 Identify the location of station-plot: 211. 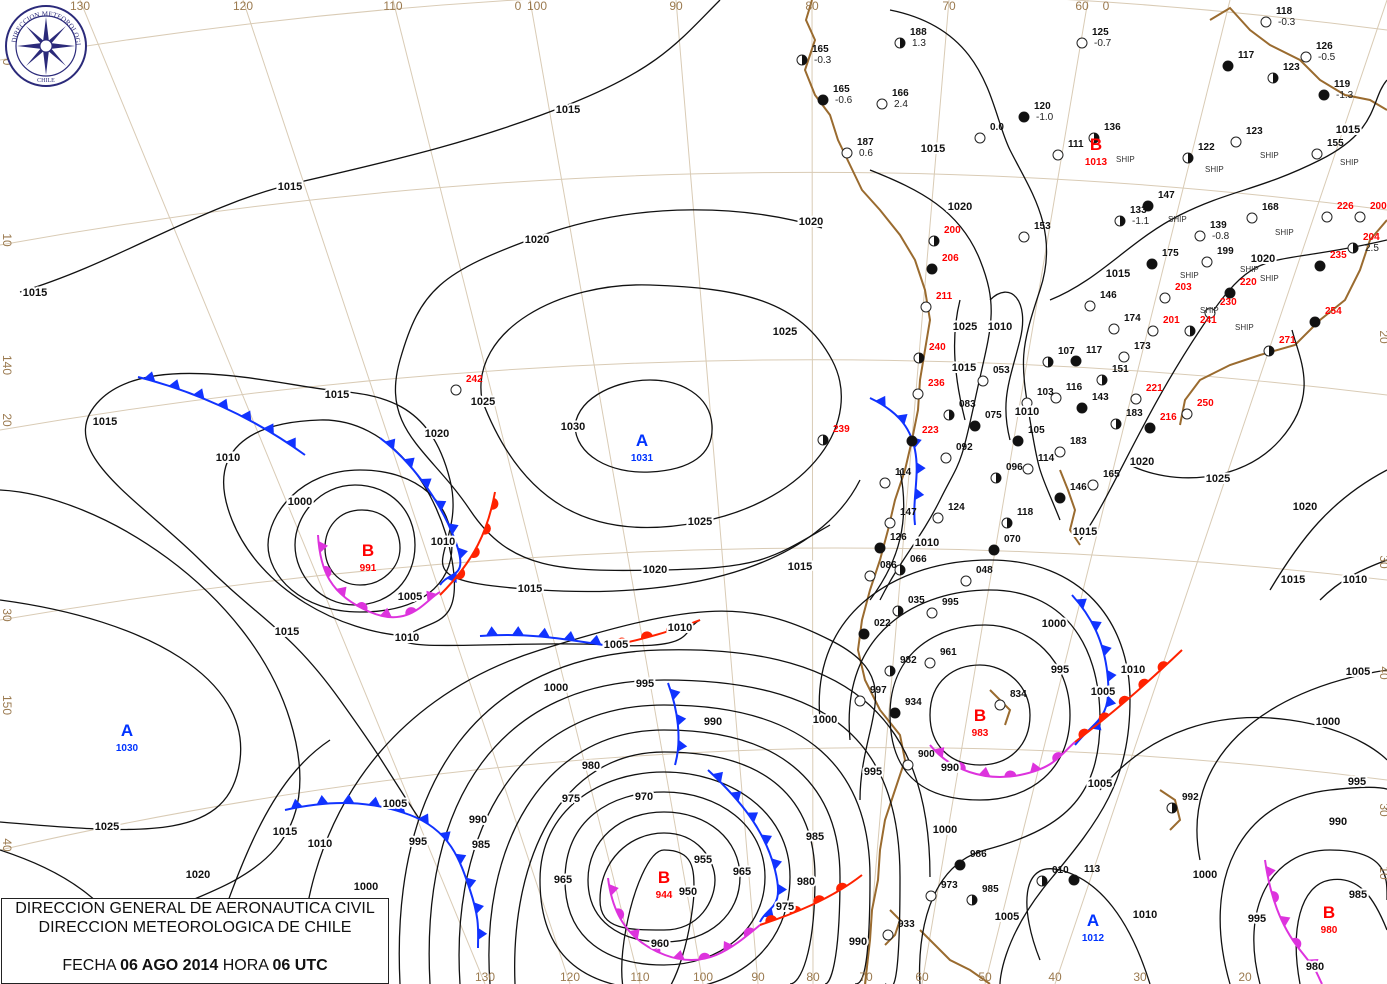
(936, 302).